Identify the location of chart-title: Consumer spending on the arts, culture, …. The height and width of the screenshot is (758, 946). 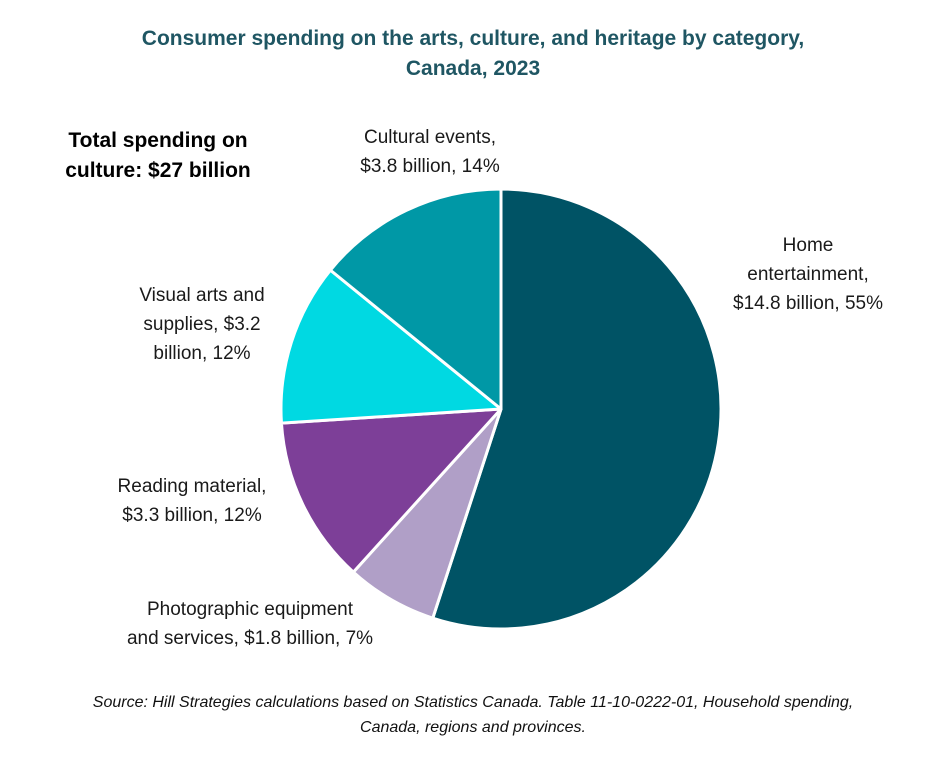
(473, 54).